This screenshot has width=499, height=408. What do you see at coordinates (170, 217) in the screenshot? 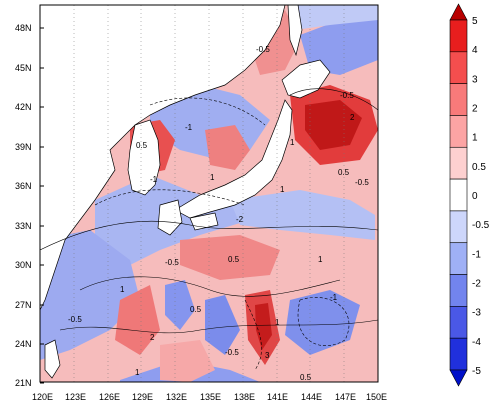
I see `land-kyushu` at bounding box center [170, 217].